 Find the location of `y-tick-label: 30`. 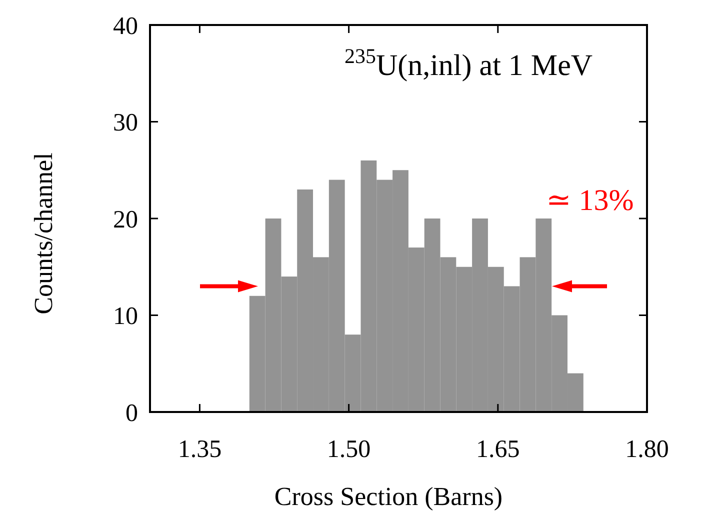

y-tick-label: 30 is located at coordinates (125, 123).